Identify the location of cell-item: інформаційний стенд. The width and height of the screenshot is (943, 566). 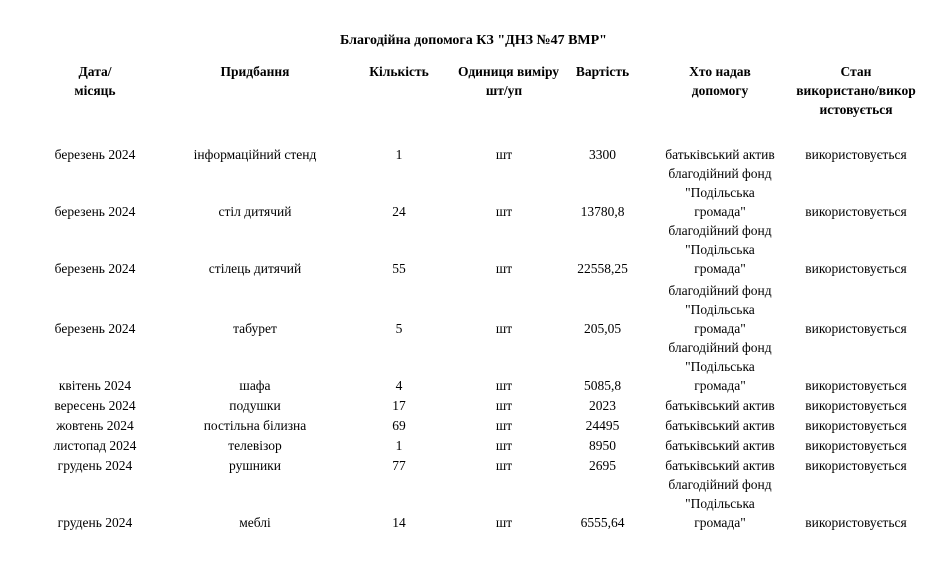
(255, 154).